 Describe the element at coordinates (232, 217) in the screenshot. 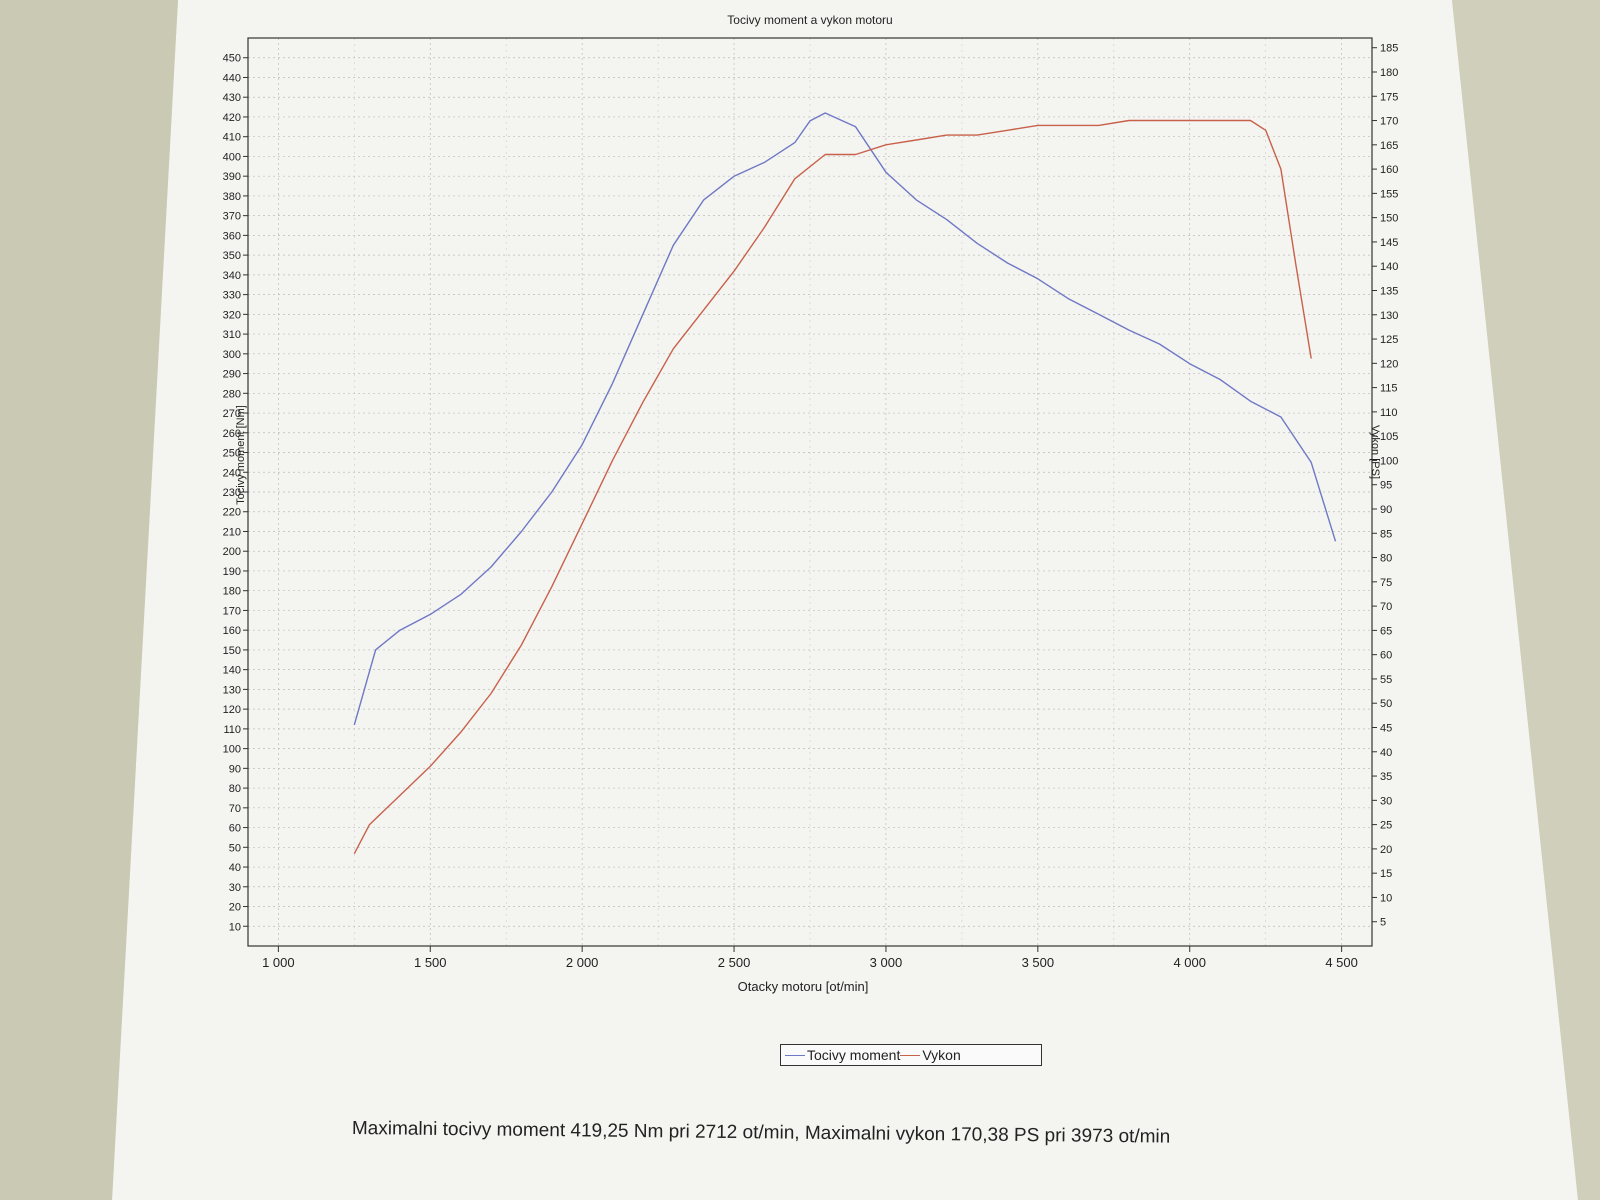

I see `y-left-tick-label: 370` at that location.